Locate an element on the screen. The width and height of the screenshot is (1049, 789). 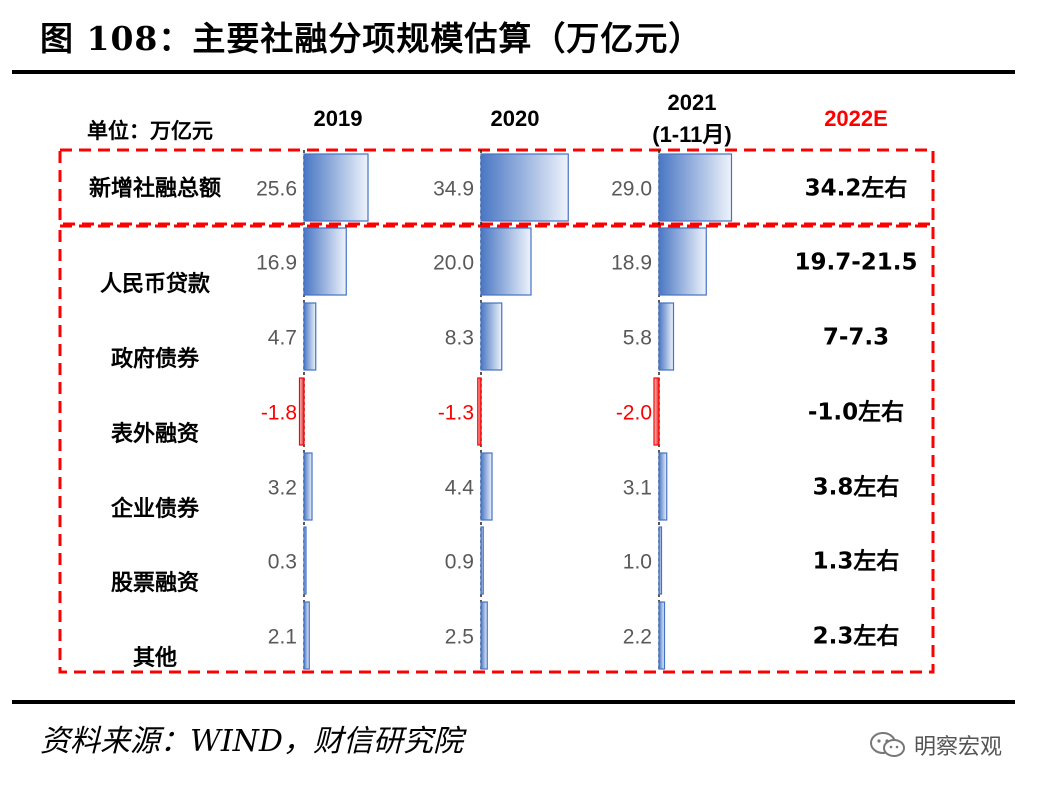
wechat-icon is located at coordinates (887, 744).